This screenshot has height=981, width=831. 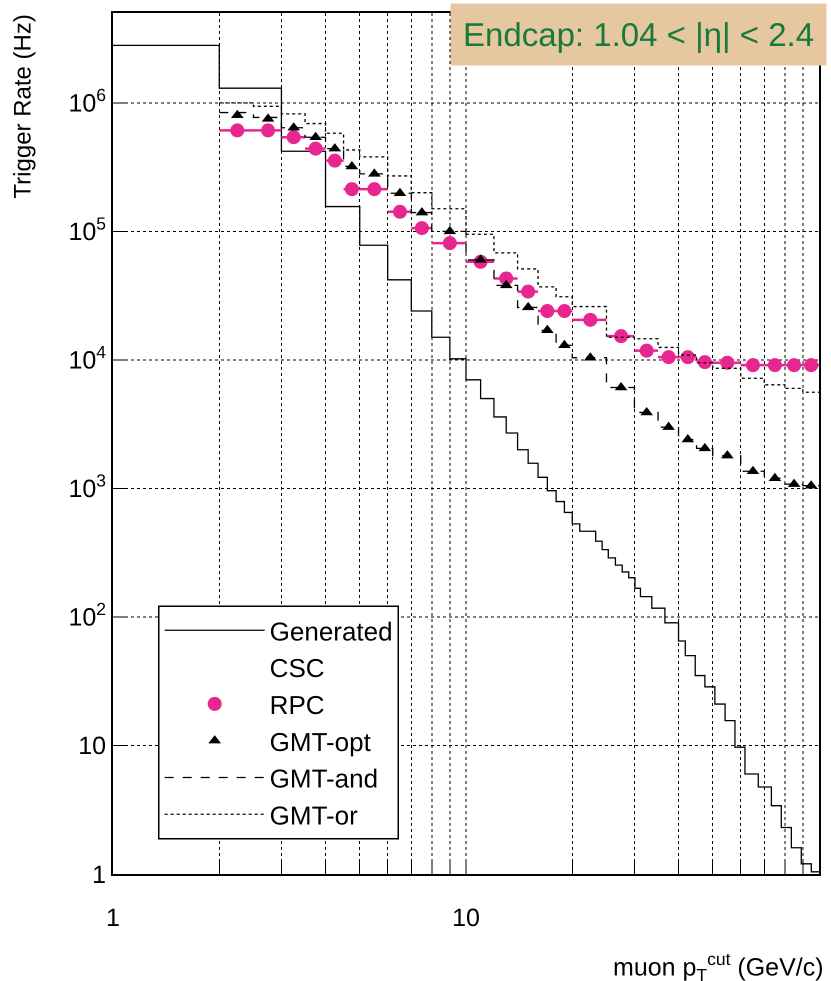 I want to click on legend-label: GMT-or, so click(x=314, y=815).